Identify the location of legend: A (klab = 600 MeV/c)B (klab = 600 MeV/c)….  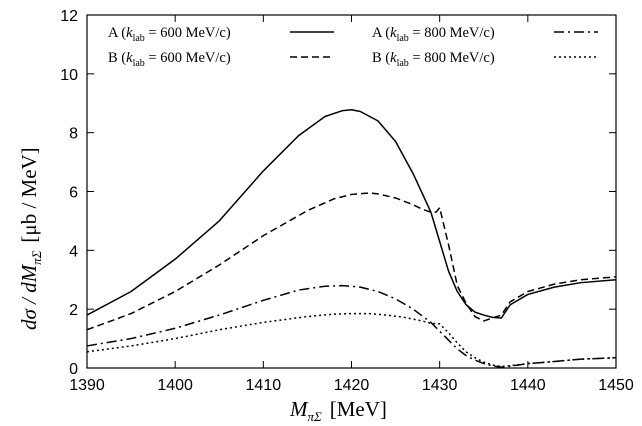
(353, 47).